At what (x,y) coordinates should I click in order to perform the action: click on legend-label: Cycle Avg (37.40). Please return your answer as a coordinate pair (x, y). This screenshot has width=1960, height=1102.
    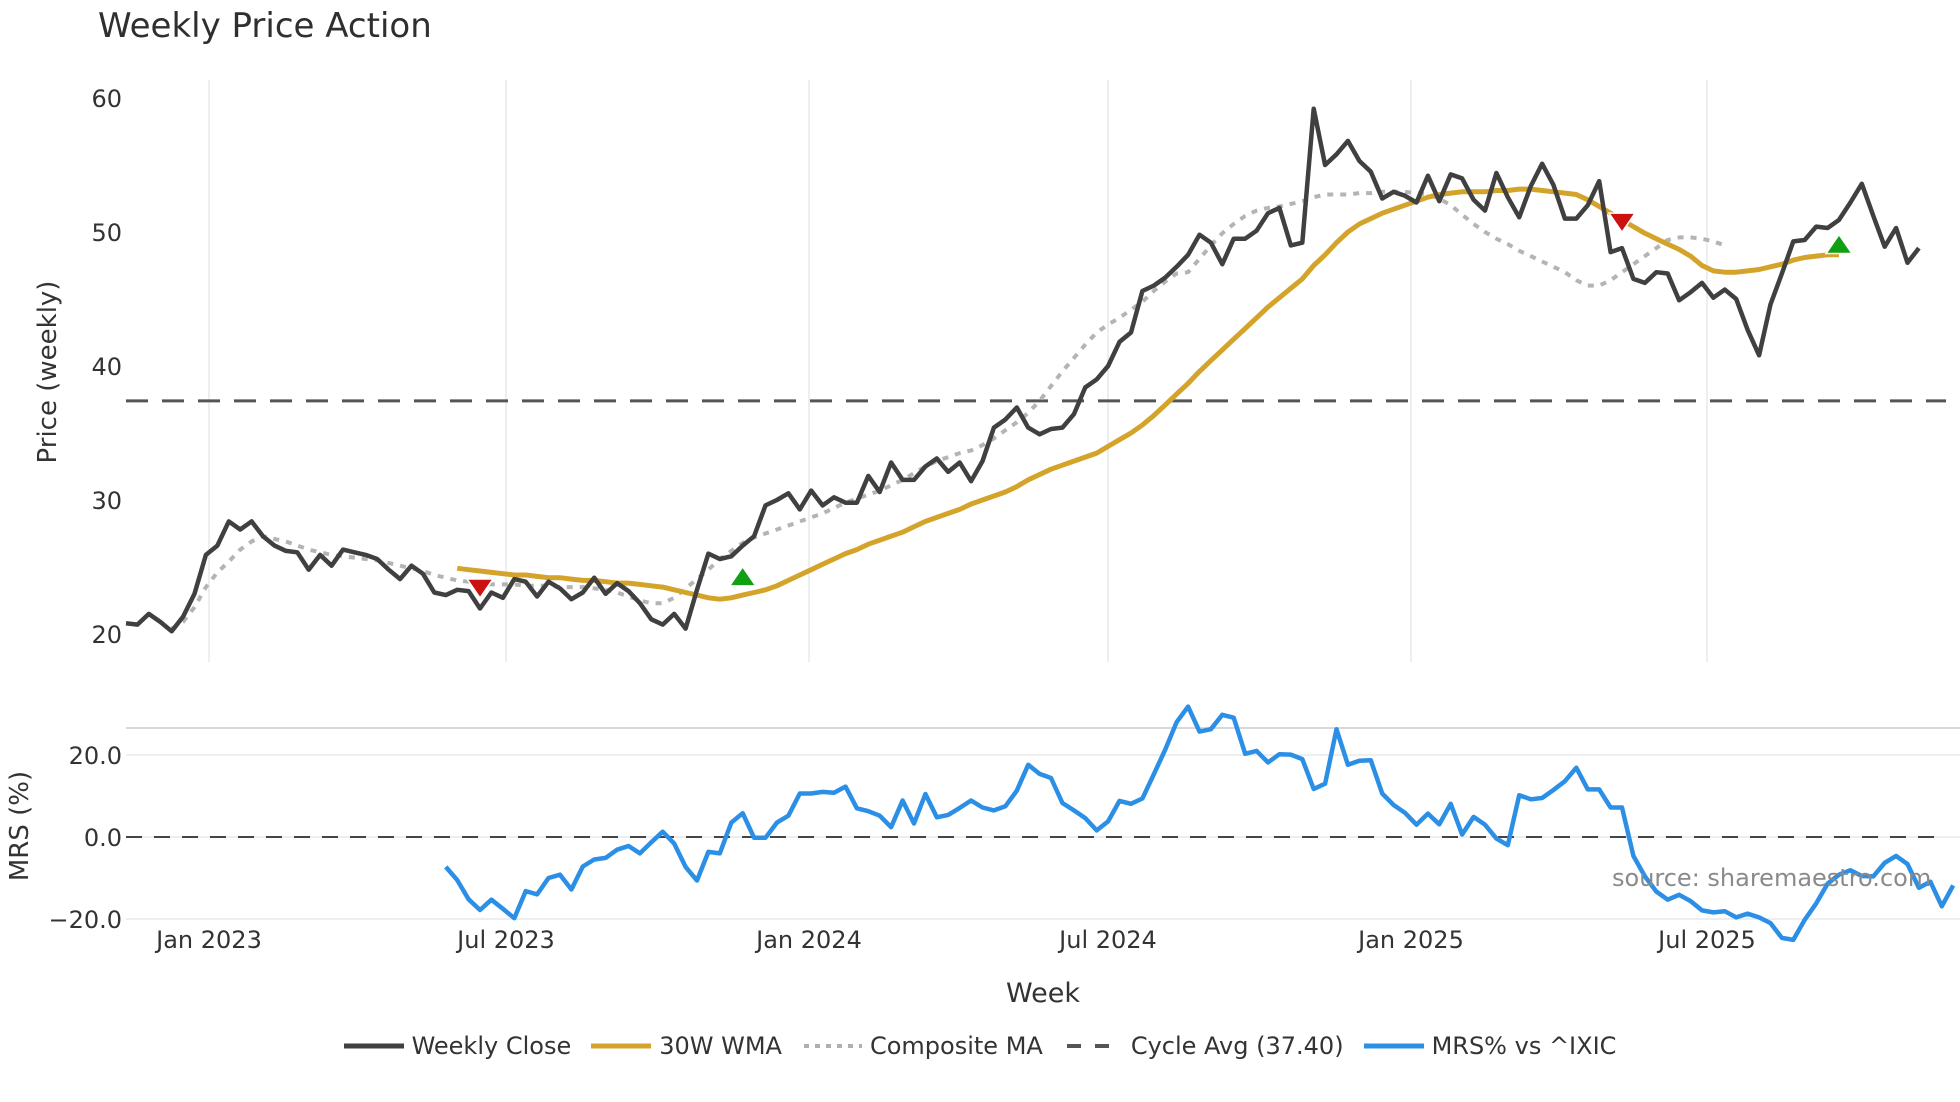
    Looking at the image, I should click on (1237, 1046).